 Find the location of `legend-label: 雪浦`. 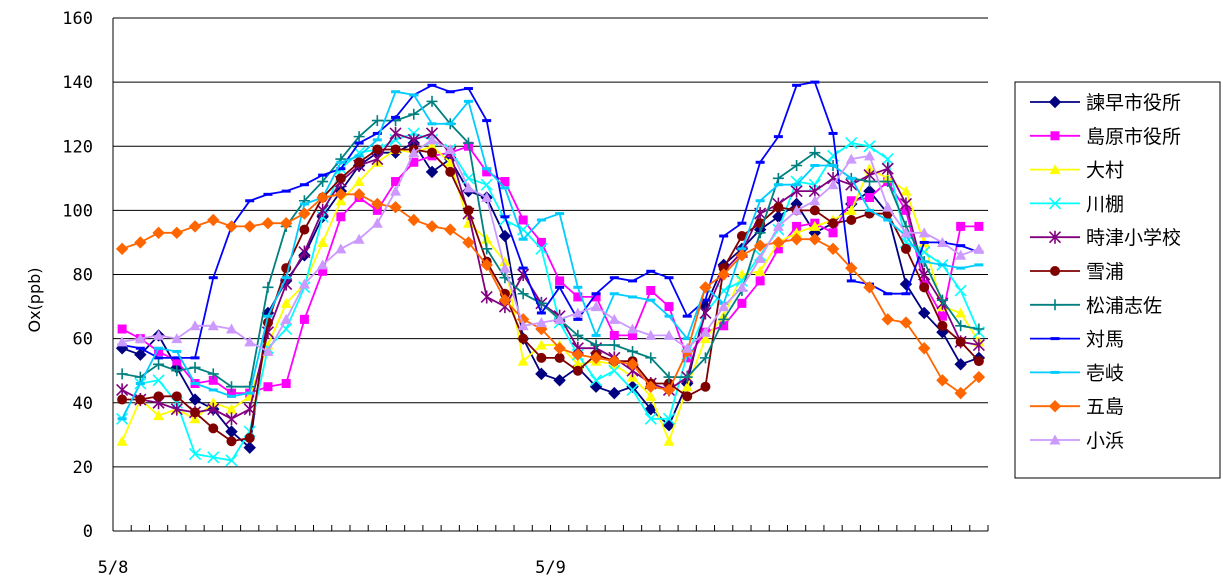

legend-label: 雪浦 is located at coordinates (1105, 272).